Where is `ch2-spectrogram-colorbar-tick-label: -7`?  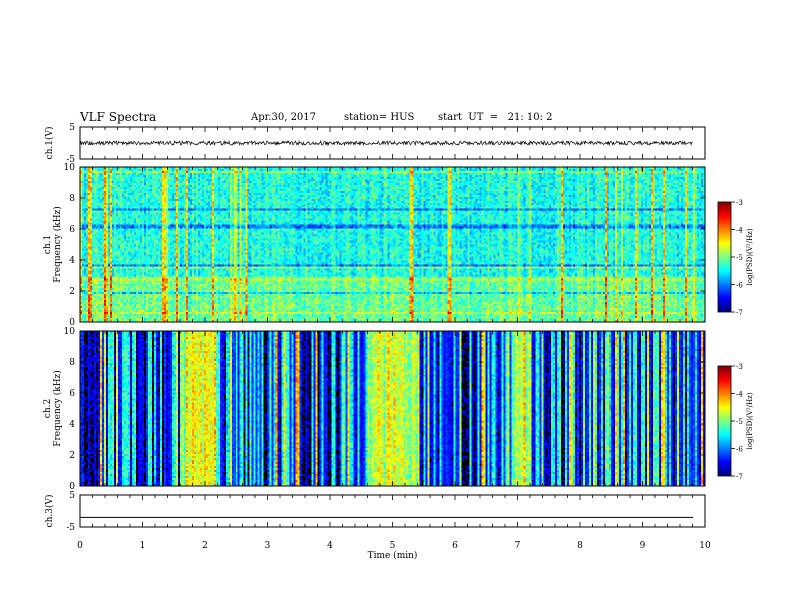
ch2-spectrogram-colorbar-tick-label: -7 is located at coordinates (739, 477).